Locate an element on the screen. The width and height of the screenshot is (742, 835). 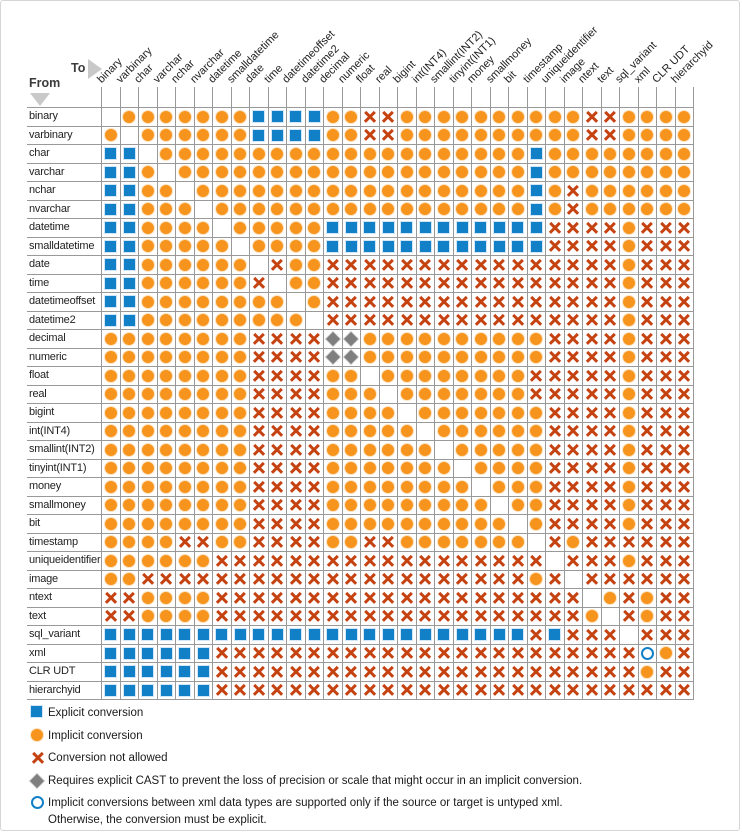
legend-item-not-allowed: Conversion not allowed is located at coordinates (376, 758).